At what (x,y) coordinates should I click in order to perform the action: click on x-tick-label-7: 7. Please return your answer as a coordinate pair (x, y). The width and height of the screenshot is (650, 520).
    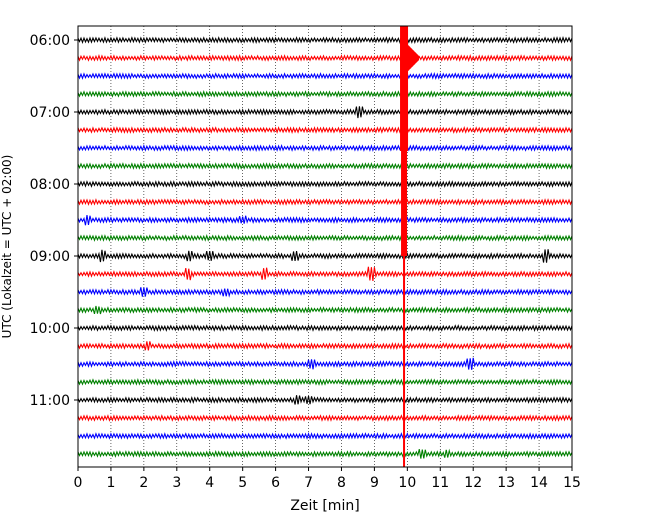
    Looking at the image, I should click on (308, 483).